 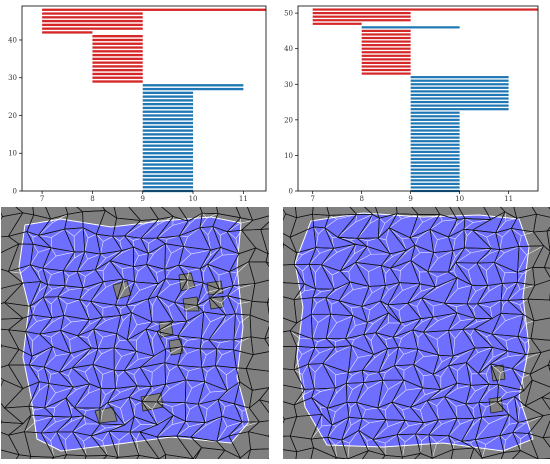 I want to click on y-tick-label: 10, so click(x=12, y=154).